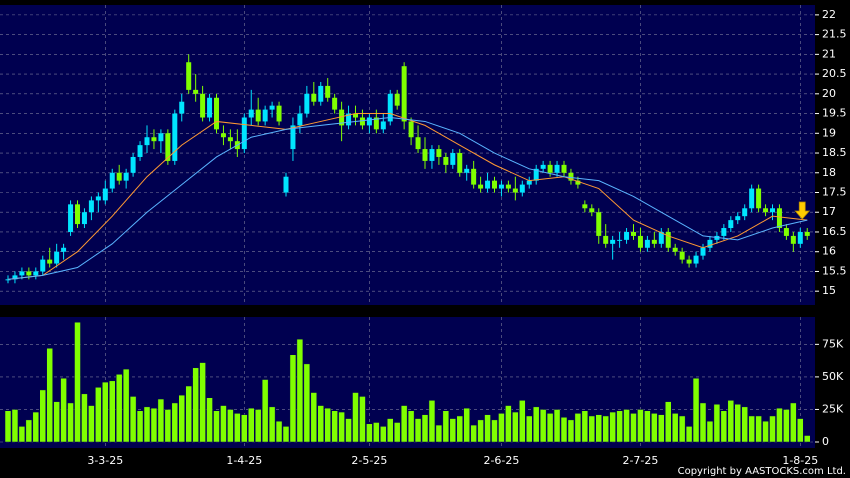 This screenshot has width=850, height=478. What do you see at coordinates (834, 192) in the screenshot?
I see `y-tick-label: 17.5` at bounding box center [834, 192].